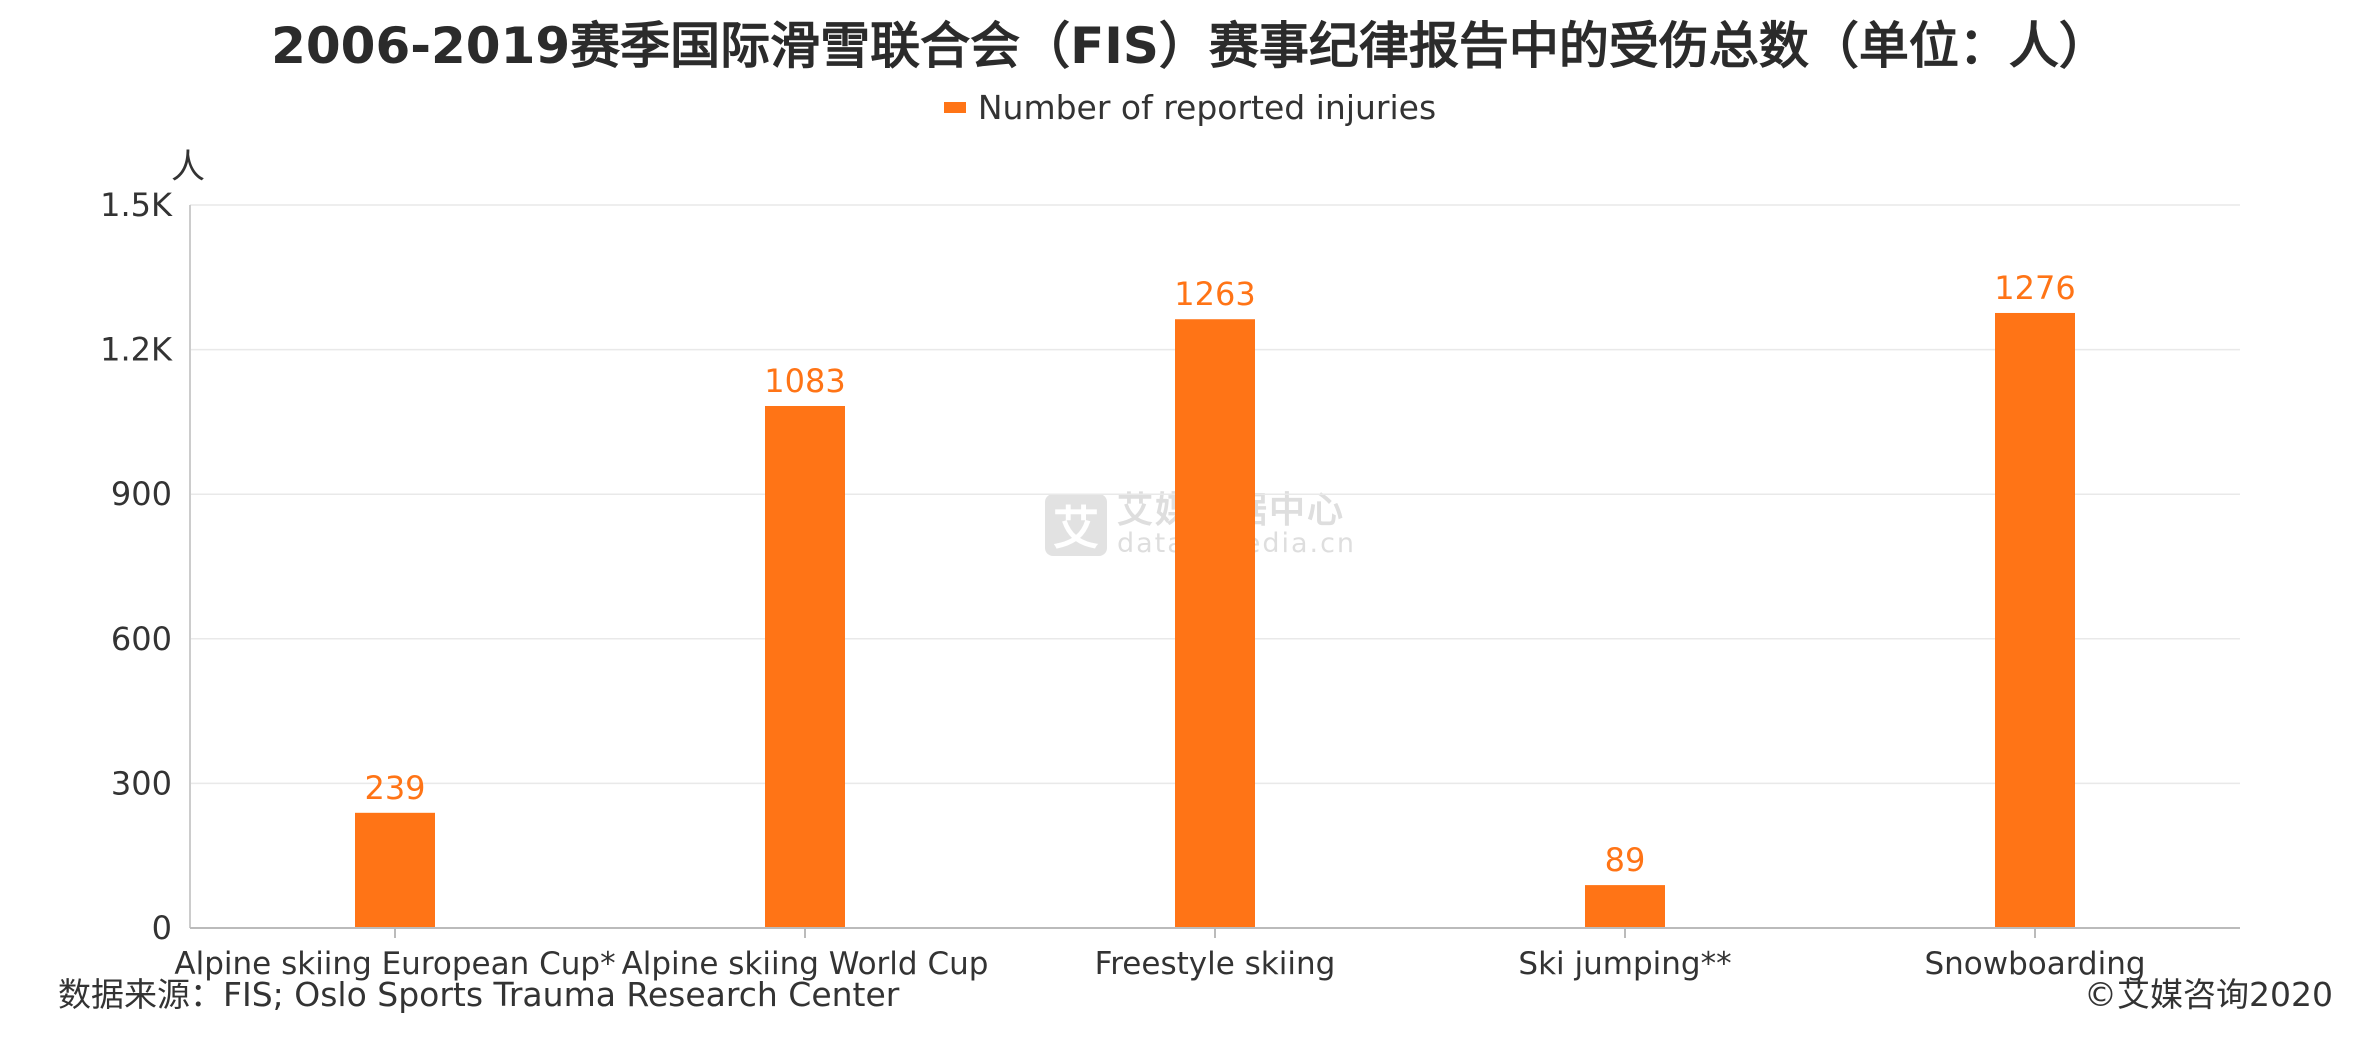 This screenshot has width=2380, height=1040. I want to click on y-tick-label: 600, so click(141, 639).